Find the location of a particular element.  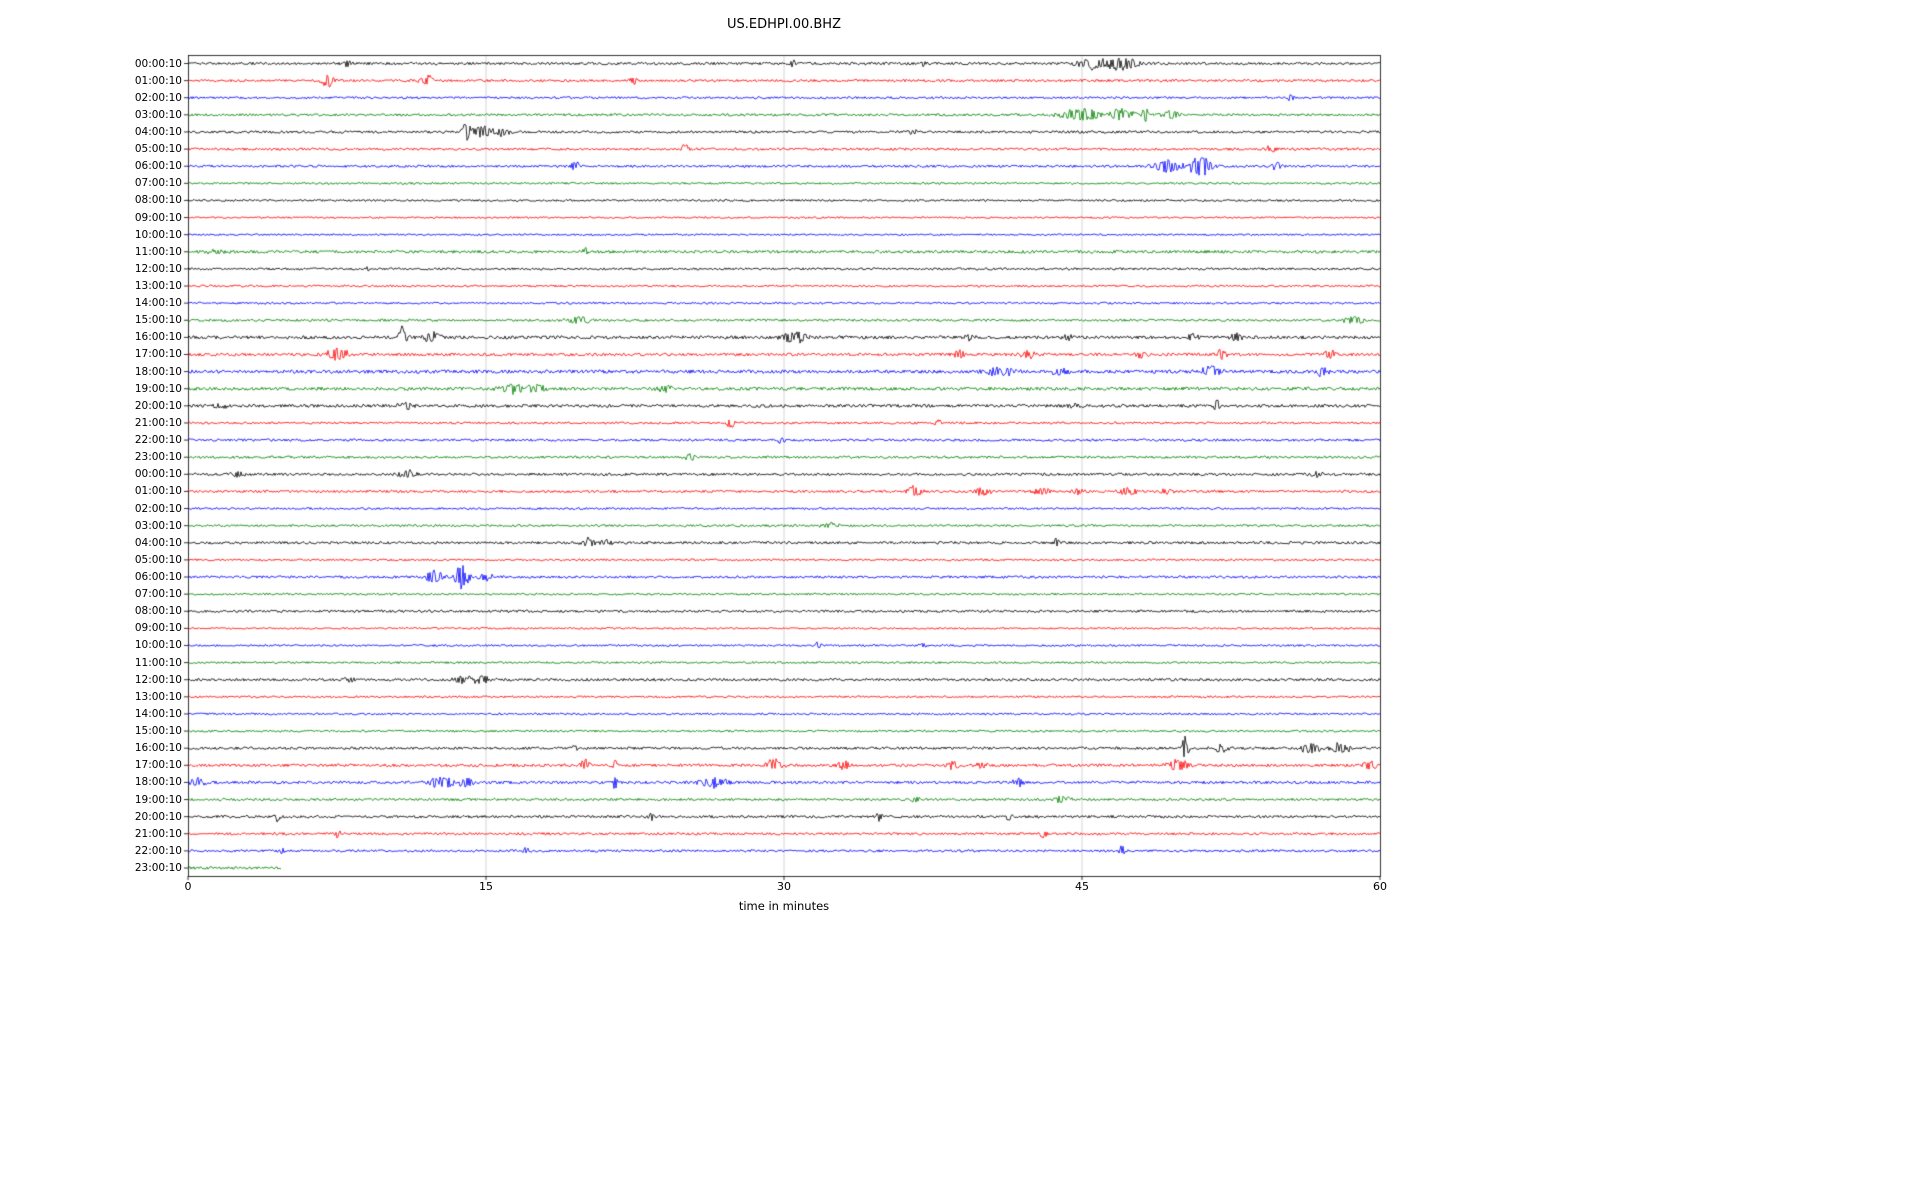

chart-title: US.EDHPI.00.BHZ is located at coordinates (784, 24).